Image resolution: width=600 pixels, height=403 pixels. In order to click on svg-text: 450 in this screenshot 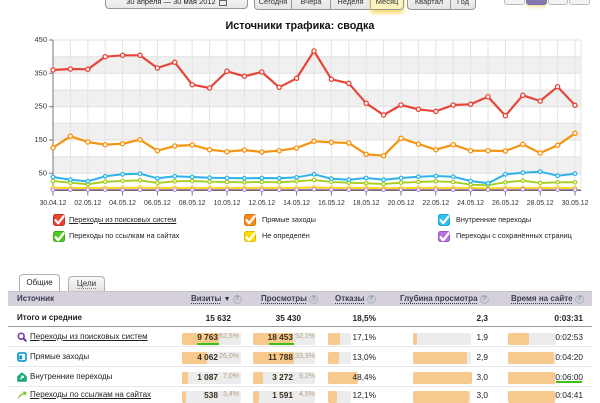, I will do `click(40, 40)`.